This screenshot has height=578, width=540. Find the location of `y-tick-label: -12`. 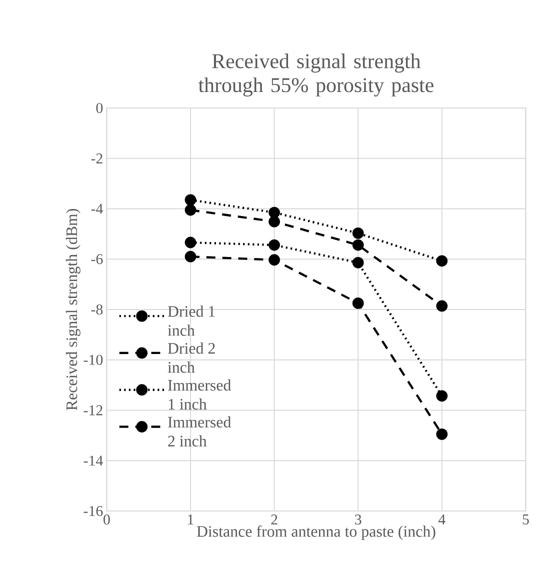

y-tick-label: -12 is located at coordinates (93, 410).